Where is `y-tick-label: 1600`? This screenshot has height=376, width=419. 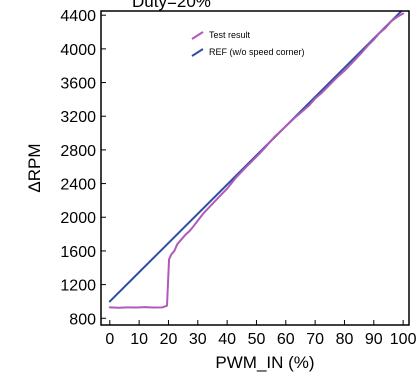
y-tick-label: 1600 is located at coordinates (78, 252).